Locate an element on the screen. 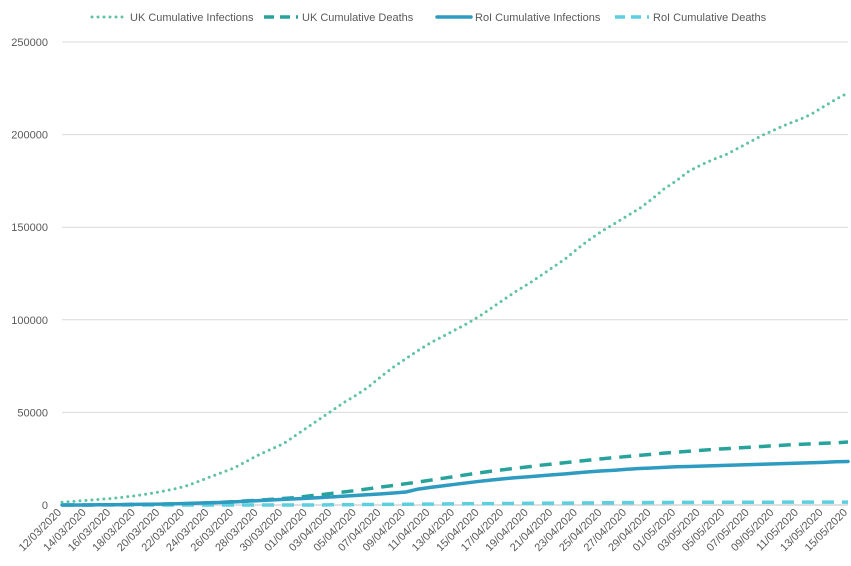  y-tick-label: 150000 is located at coordinates (29, 228).